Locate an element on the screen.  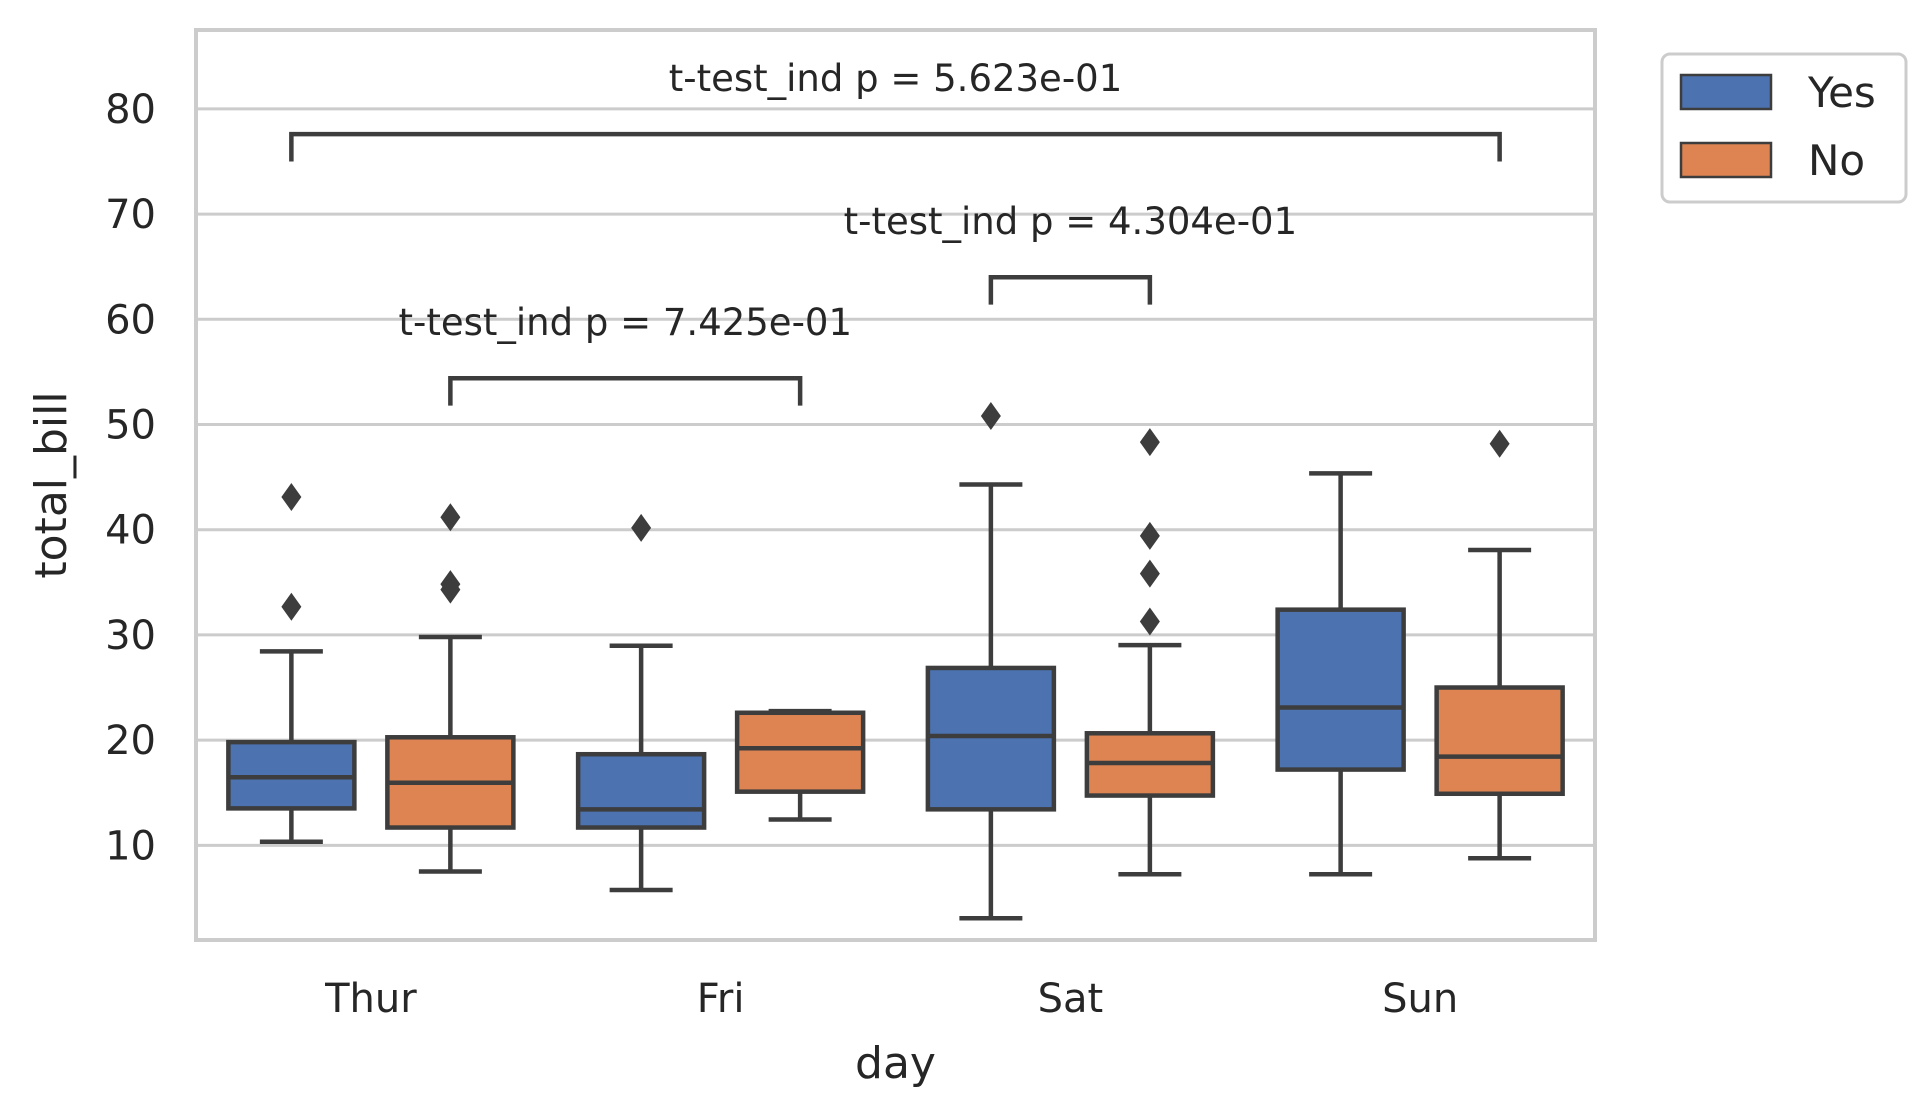
y-tick-label-70: 70 is located at coordinates (130, 215).